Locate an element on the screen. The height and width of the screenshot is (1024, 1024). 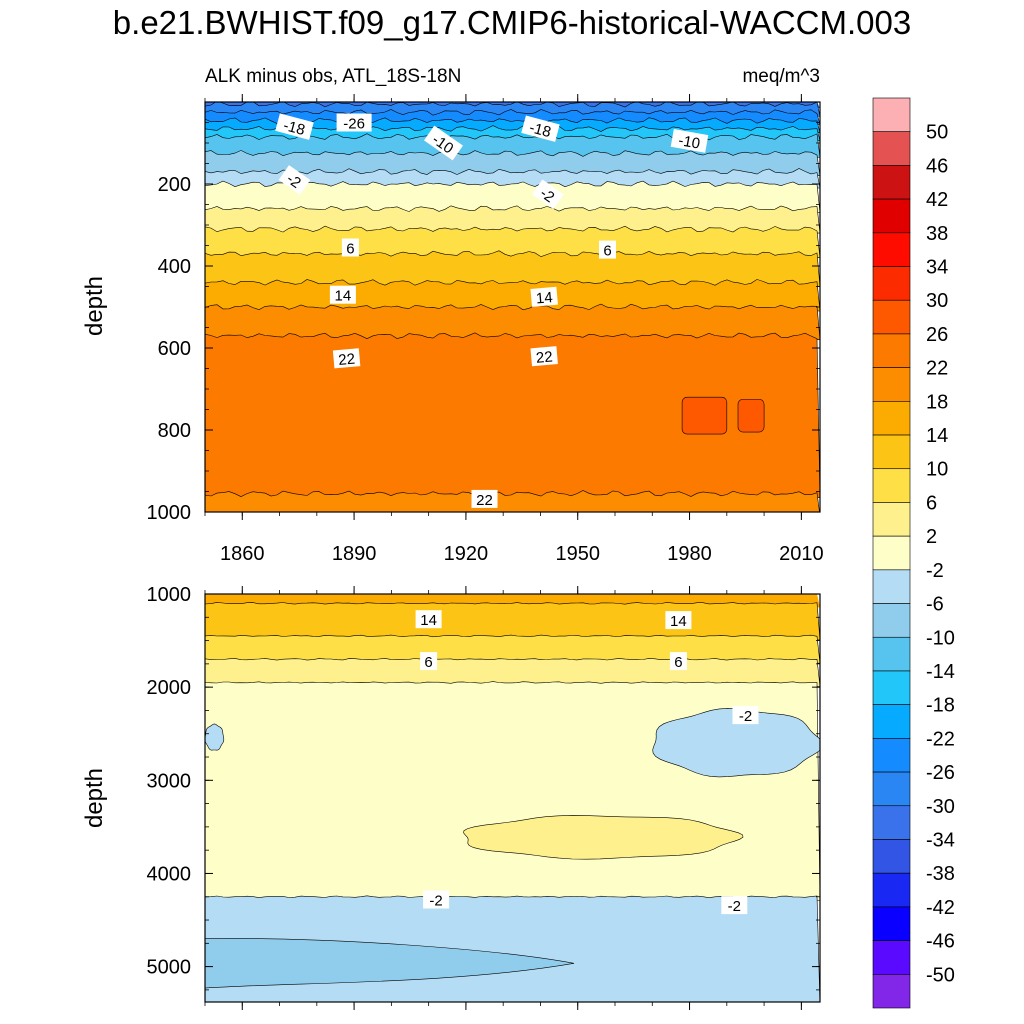
contour-label-text: 6 is located at coordinates (678, 662).